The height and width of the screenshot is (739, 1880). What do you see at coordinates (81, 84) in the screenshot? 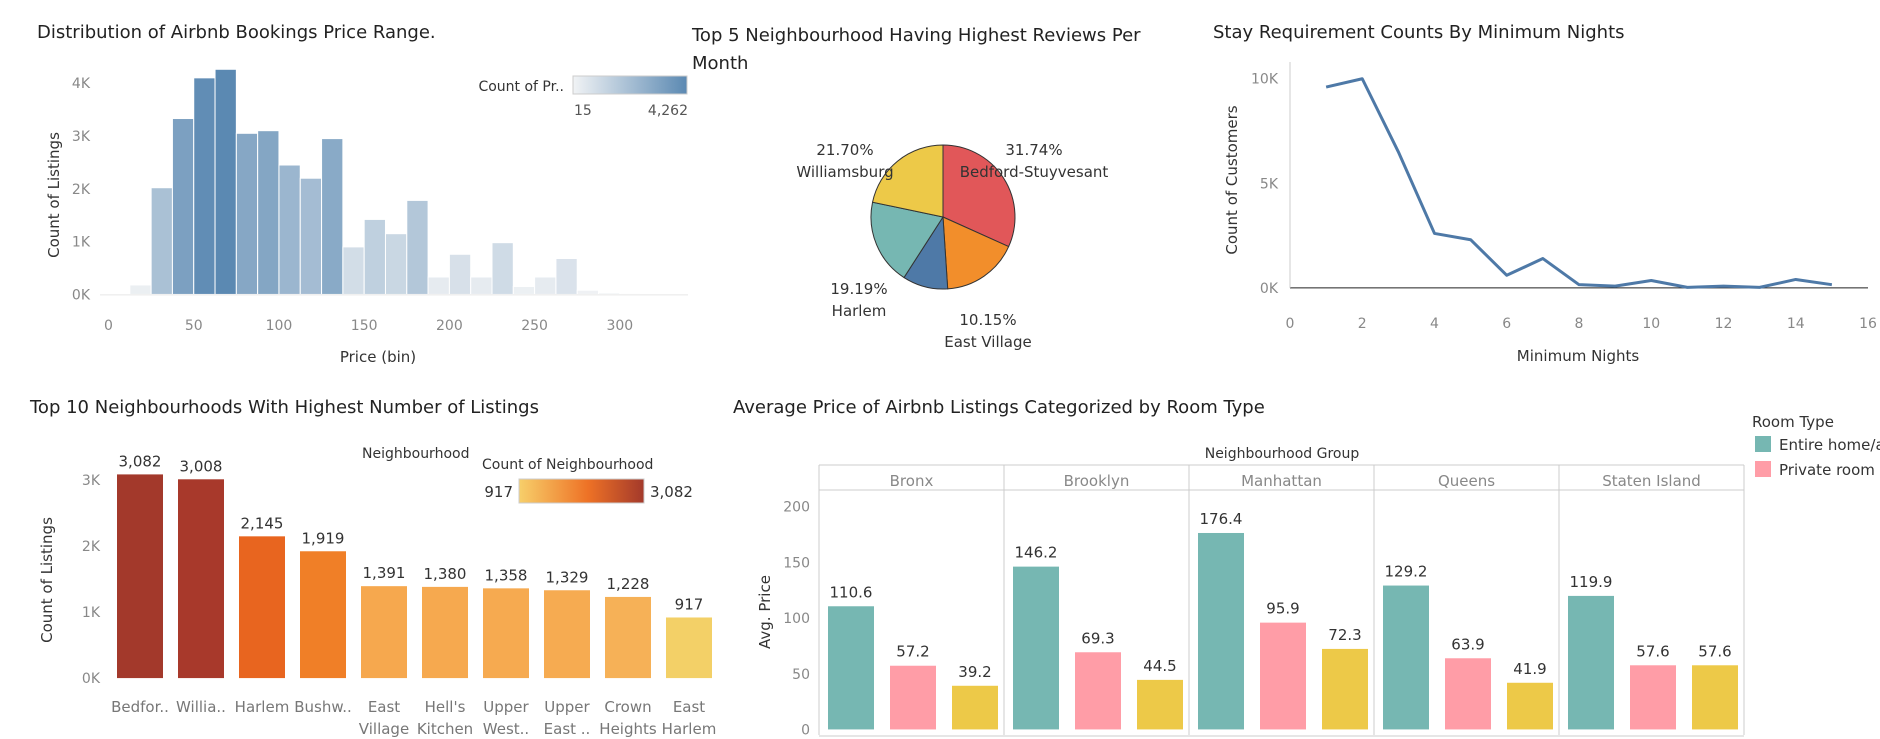
I see `histogram-y-tick: 4K` at bounding box center [81, 84].